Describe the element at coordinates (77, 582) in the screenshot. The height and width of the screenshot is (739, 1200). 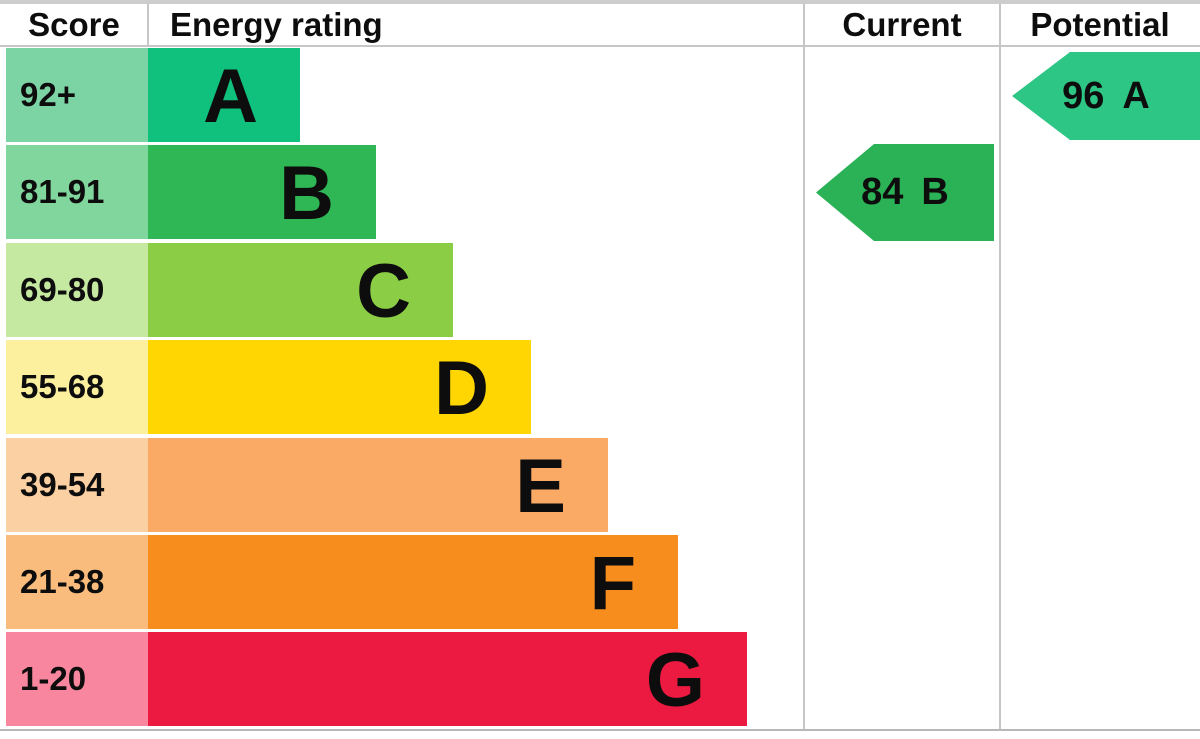
I see `score-range-cell: 21-38` at that location.